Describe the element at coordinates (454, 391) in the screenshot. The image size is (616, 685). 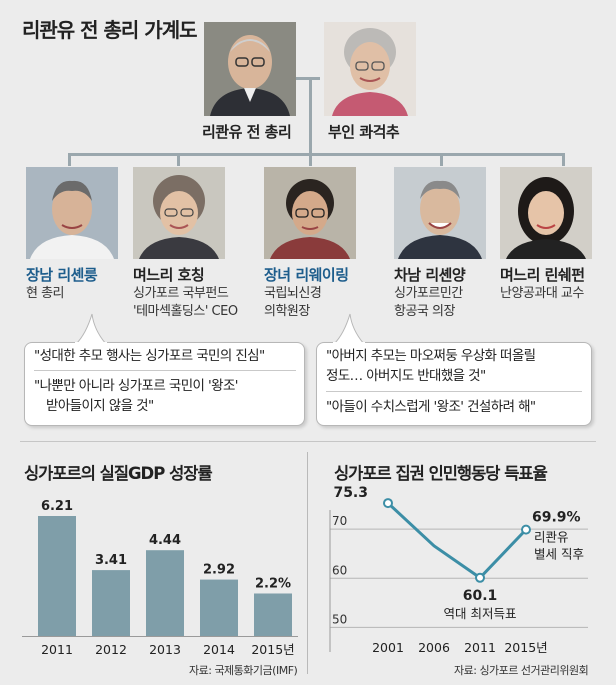
I see `quote-right-divider` at that location.